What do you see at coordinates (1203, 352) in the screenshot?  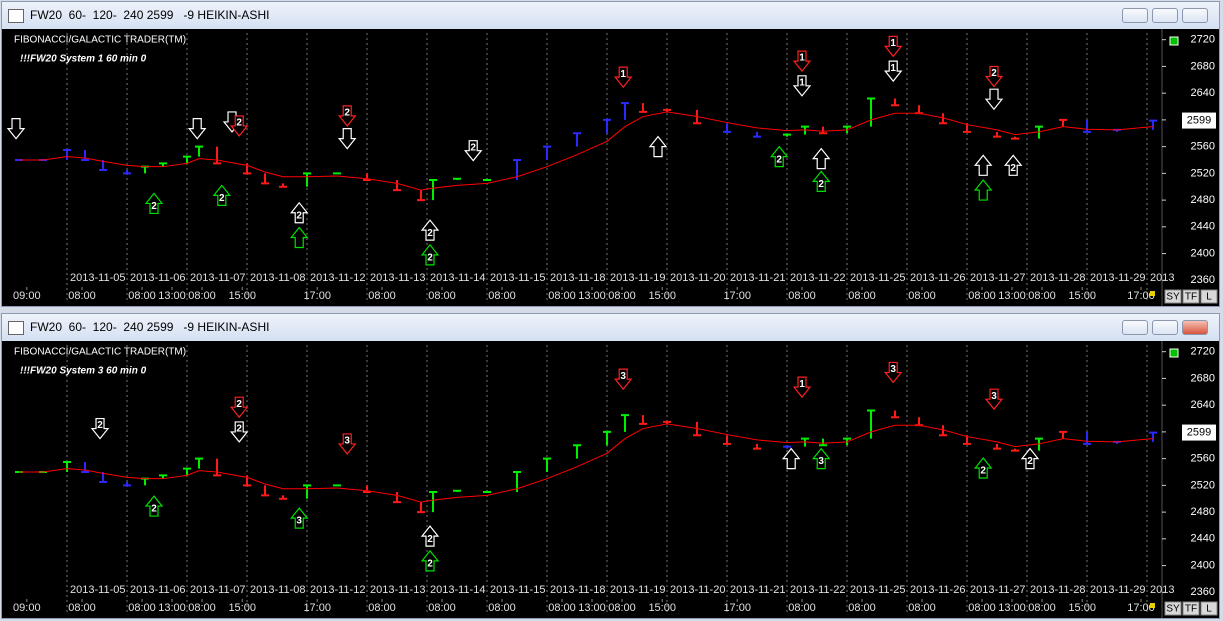 I see `y-tick-label: 2720` at bounding box center [1203, 352].